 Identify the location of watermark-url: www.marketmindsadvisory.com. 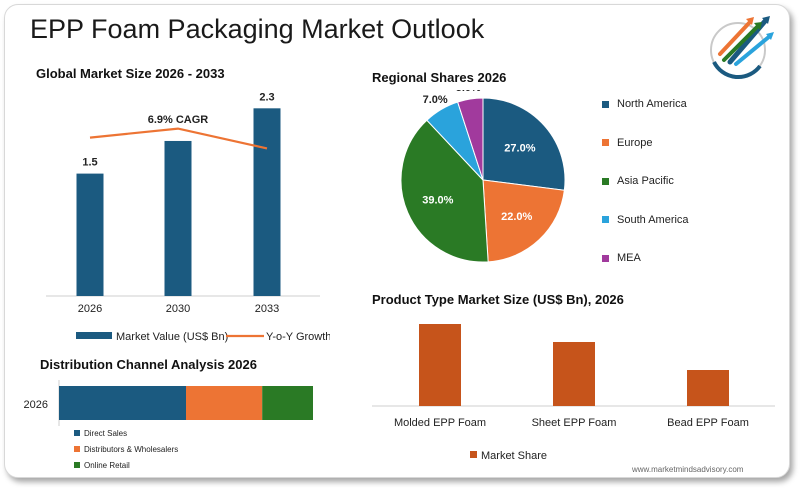
(688, 469).